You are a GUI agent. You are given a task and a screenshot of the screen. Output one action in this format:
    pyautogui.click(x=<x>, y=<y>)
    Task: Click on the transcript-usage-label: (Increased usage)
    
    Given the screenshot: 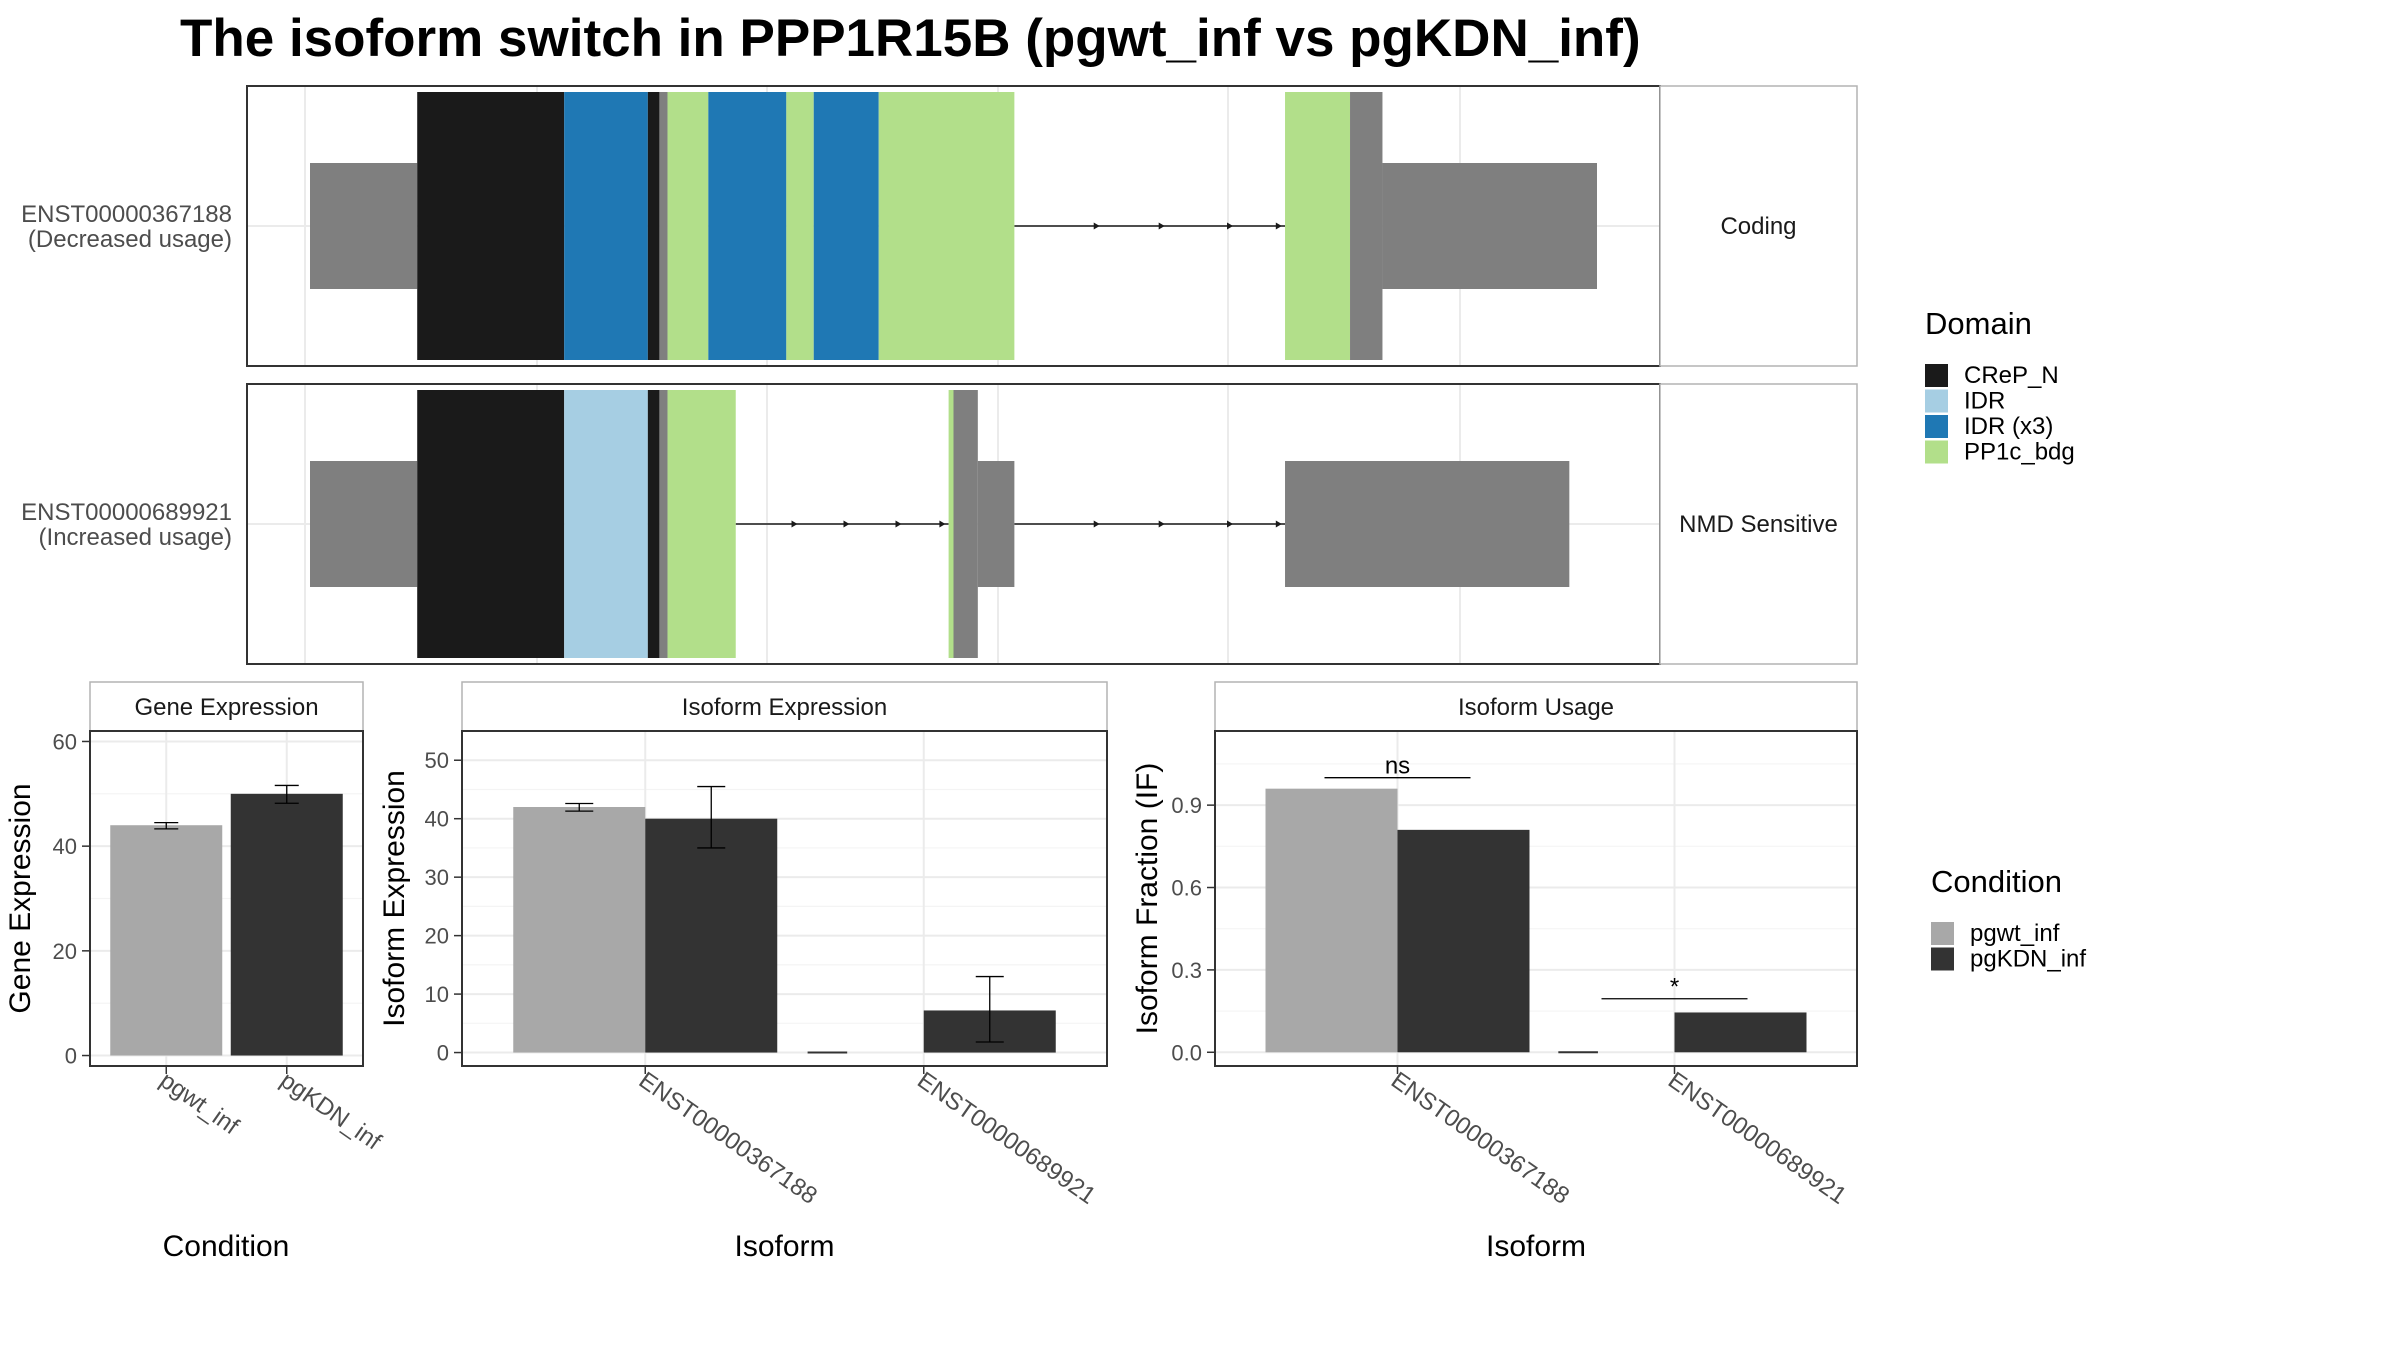 What is the action you would take?
    pyautogui.click(x=135, y=537)
    